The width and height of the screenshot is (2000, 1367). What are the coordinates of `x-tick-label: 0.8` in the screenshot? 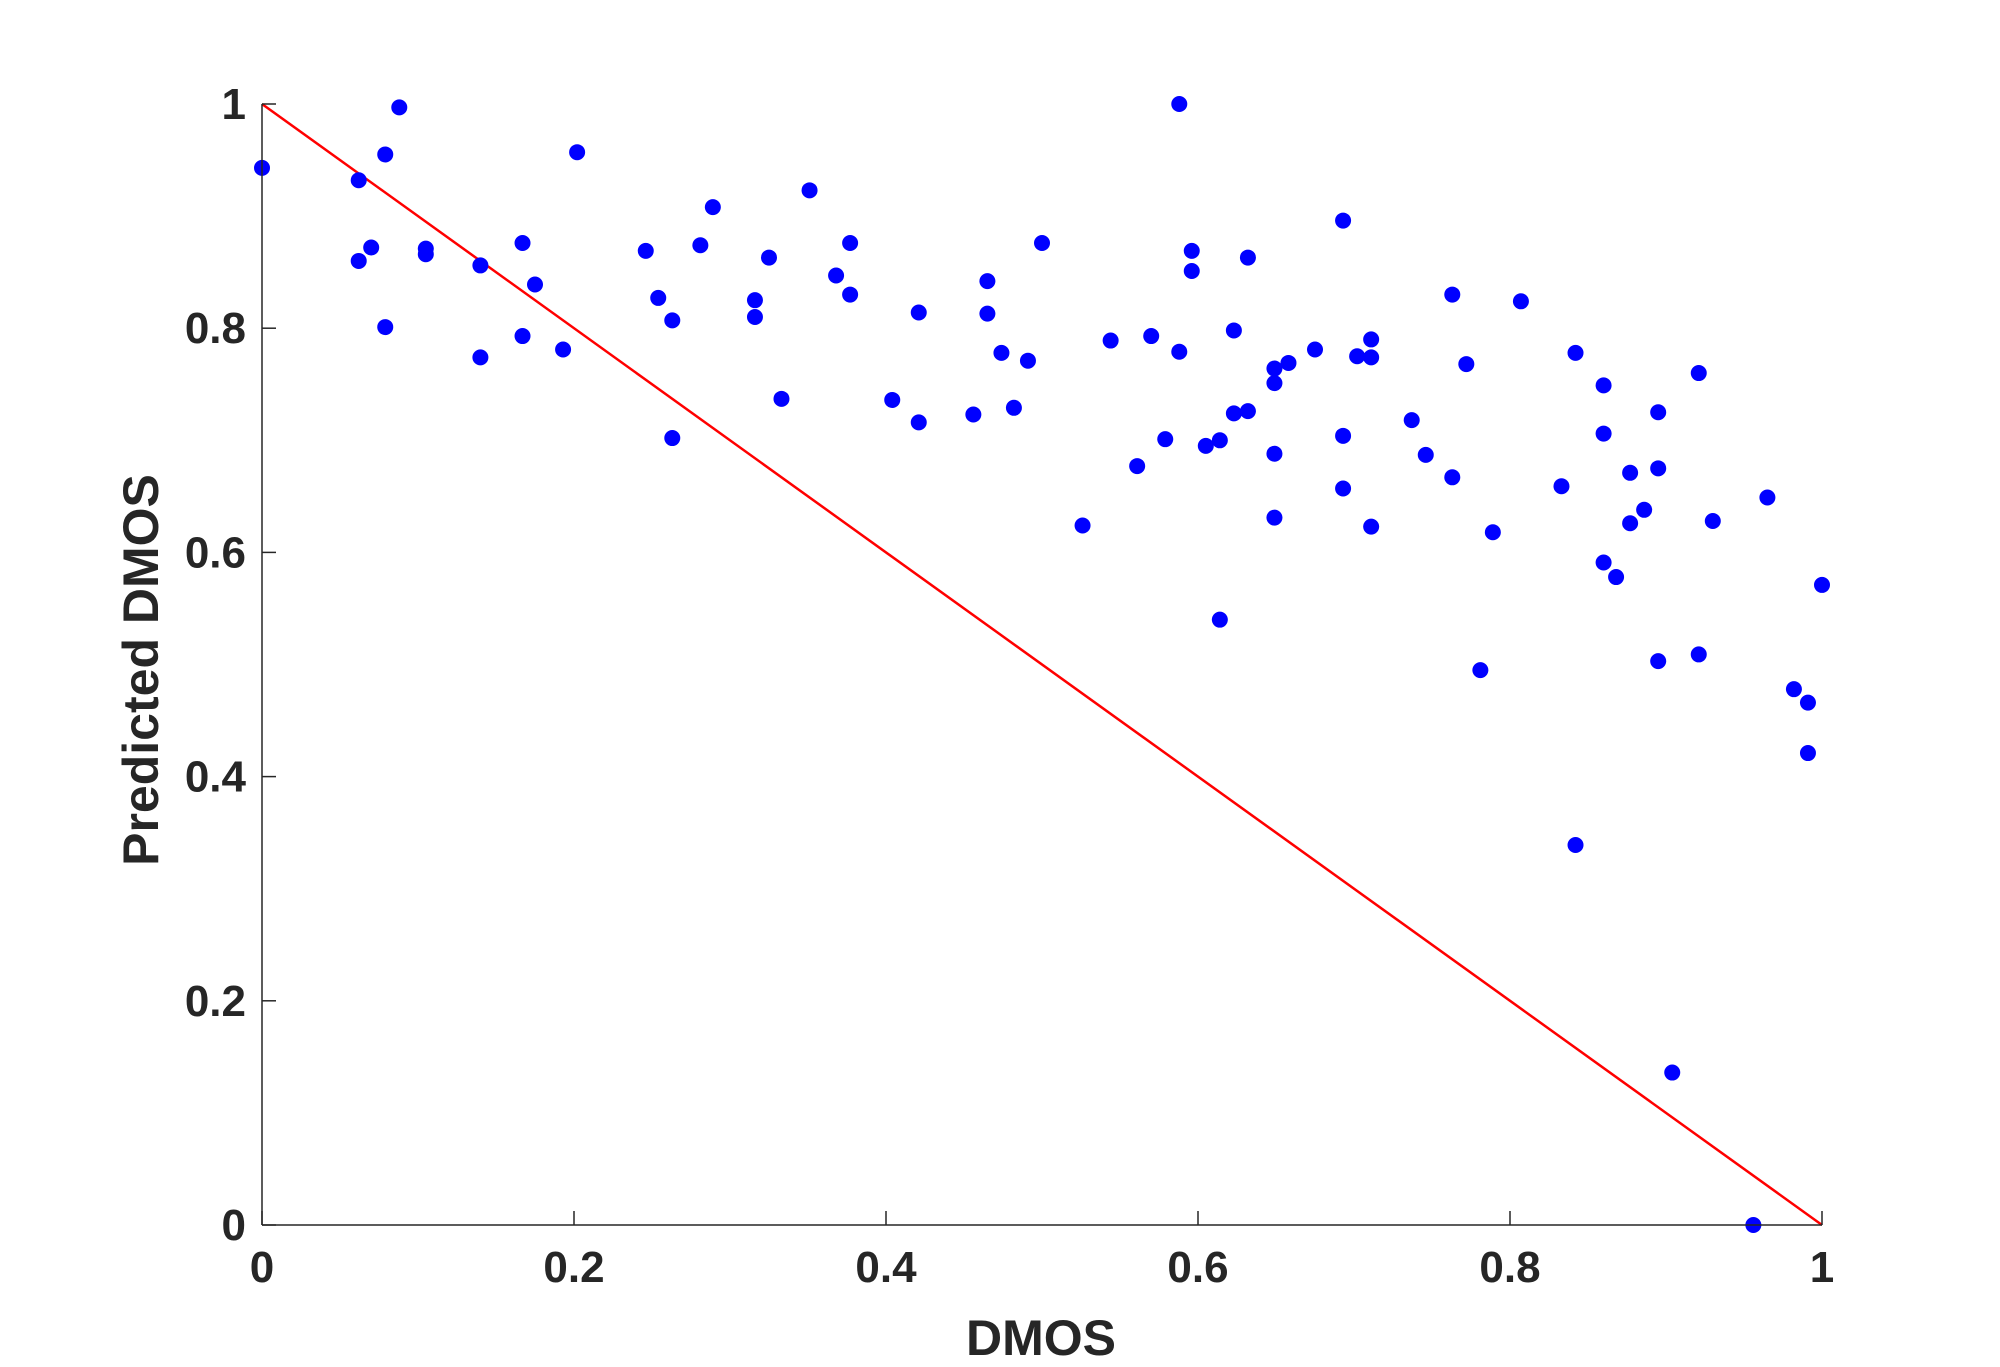 It's located at (1509, 1267).